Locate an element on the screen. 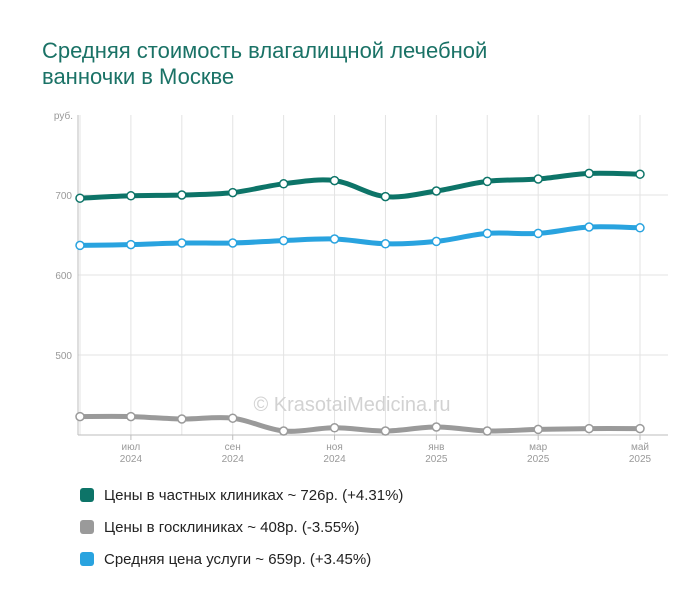 This screenshot has height=612, width=700. watermark: © KrasotaiMedicina.ru is located at coordinates (351, 405).